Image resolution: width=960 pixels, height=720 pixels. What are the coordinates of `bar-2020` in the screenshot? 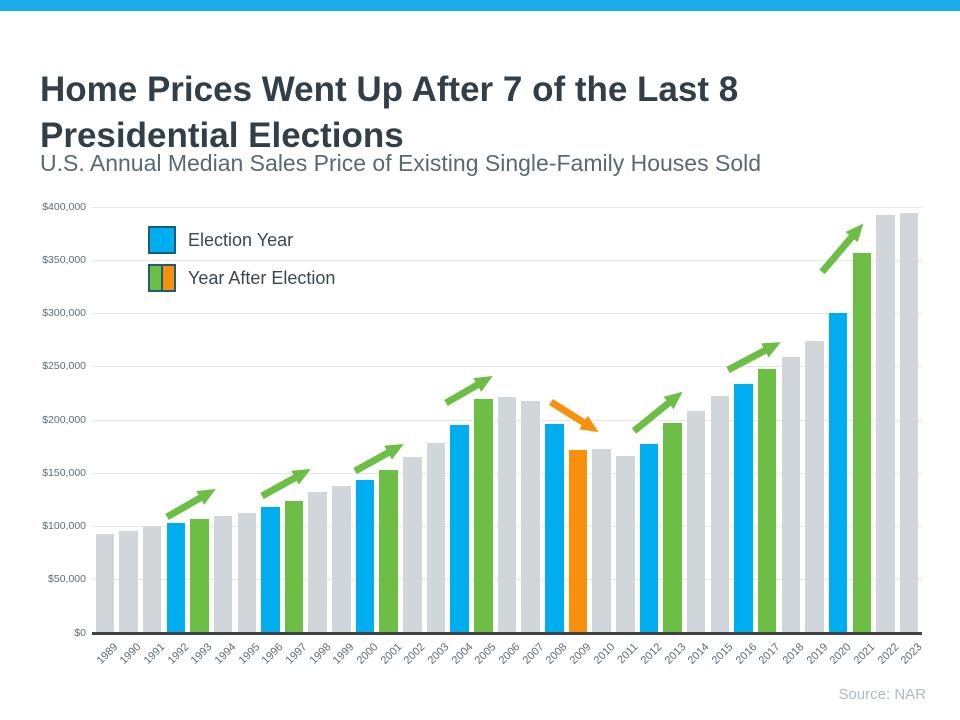 It's located at (838, 473).